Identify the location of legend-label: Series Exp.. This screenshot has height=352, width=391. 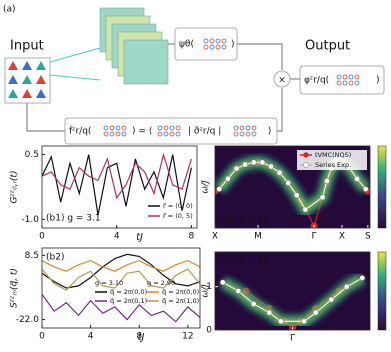
(333, 165).